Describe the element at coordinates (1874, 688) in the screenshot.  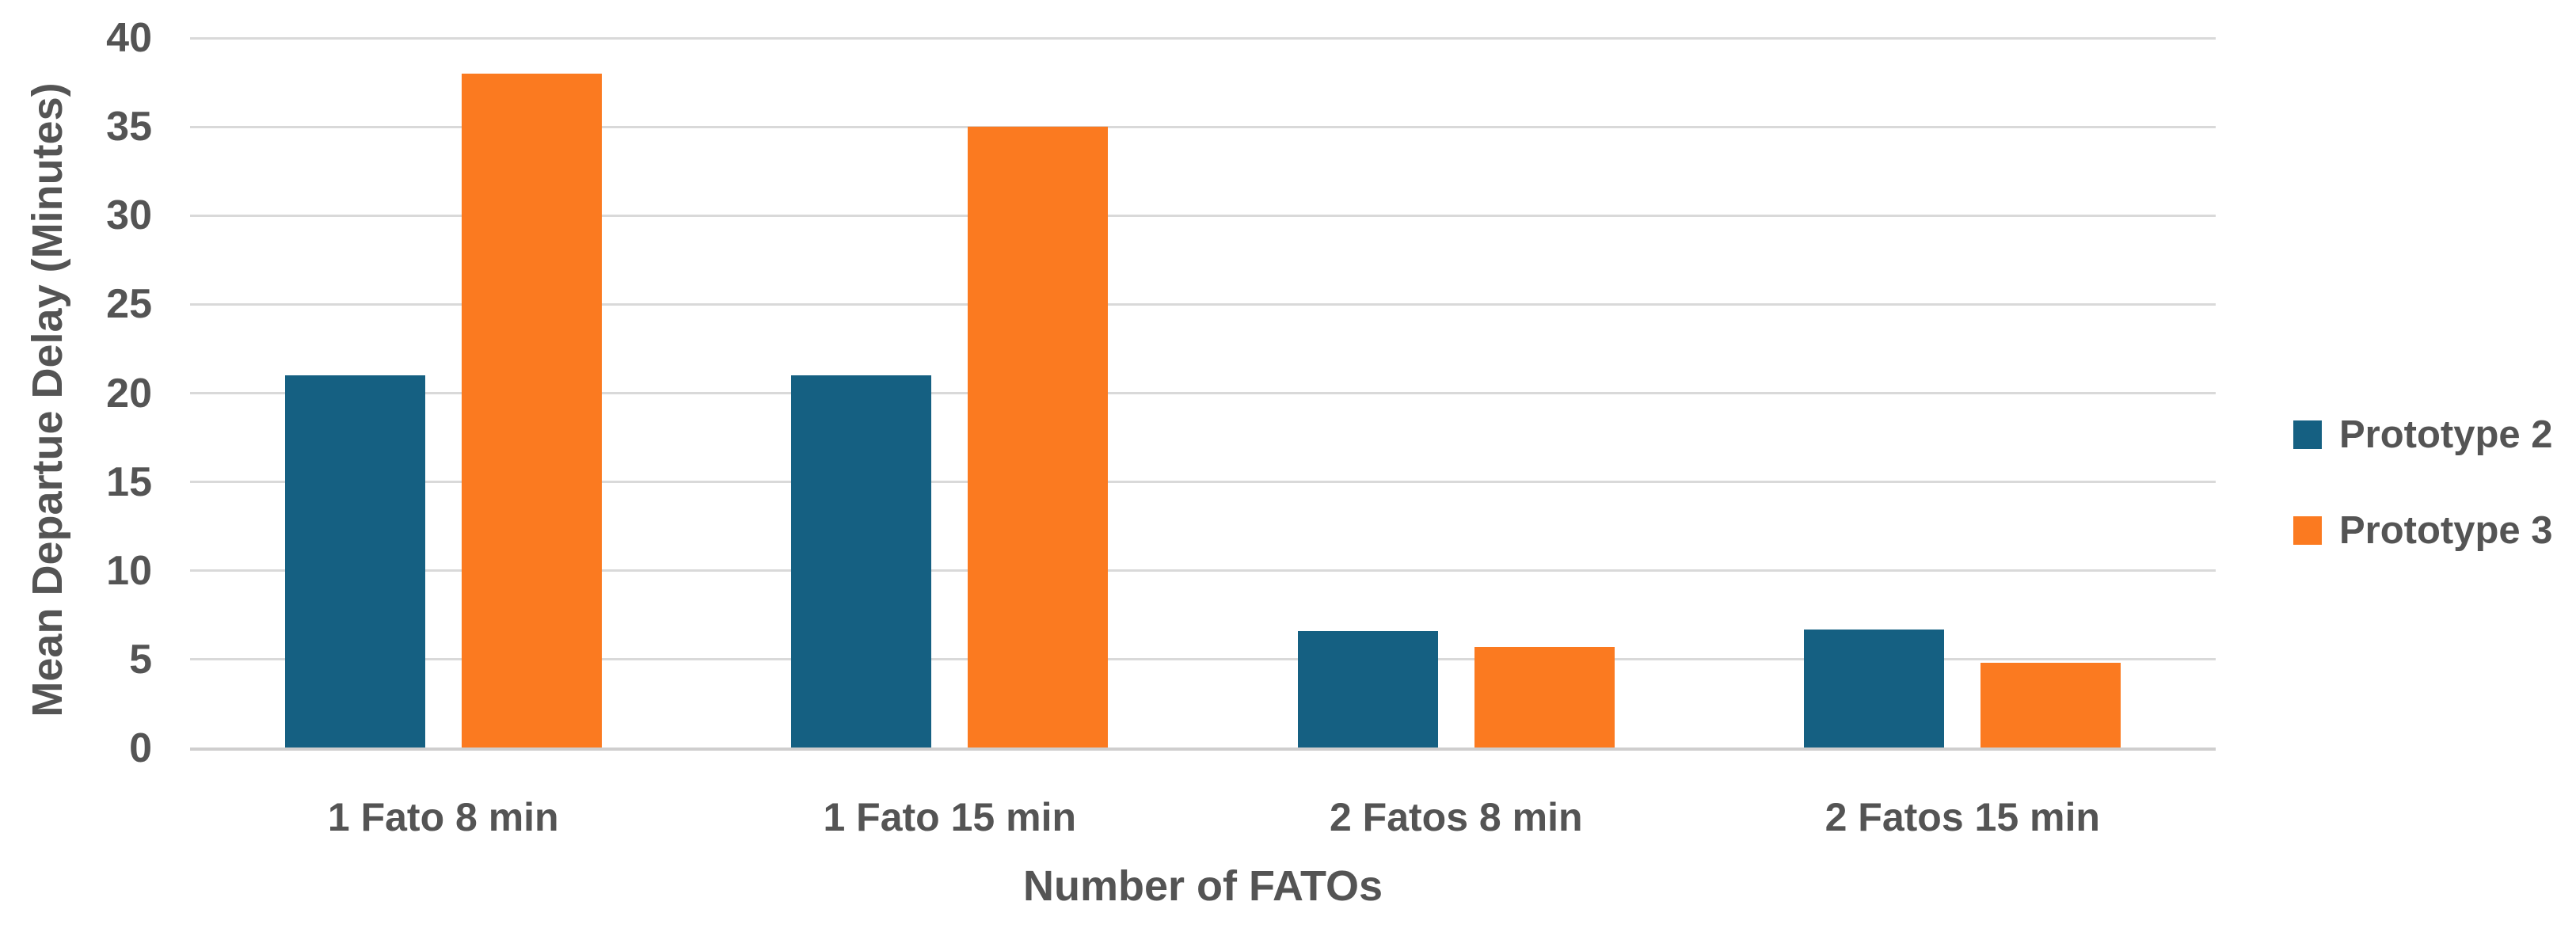
I see `bar-prototype-2-2-fatos-15-min` at that location.